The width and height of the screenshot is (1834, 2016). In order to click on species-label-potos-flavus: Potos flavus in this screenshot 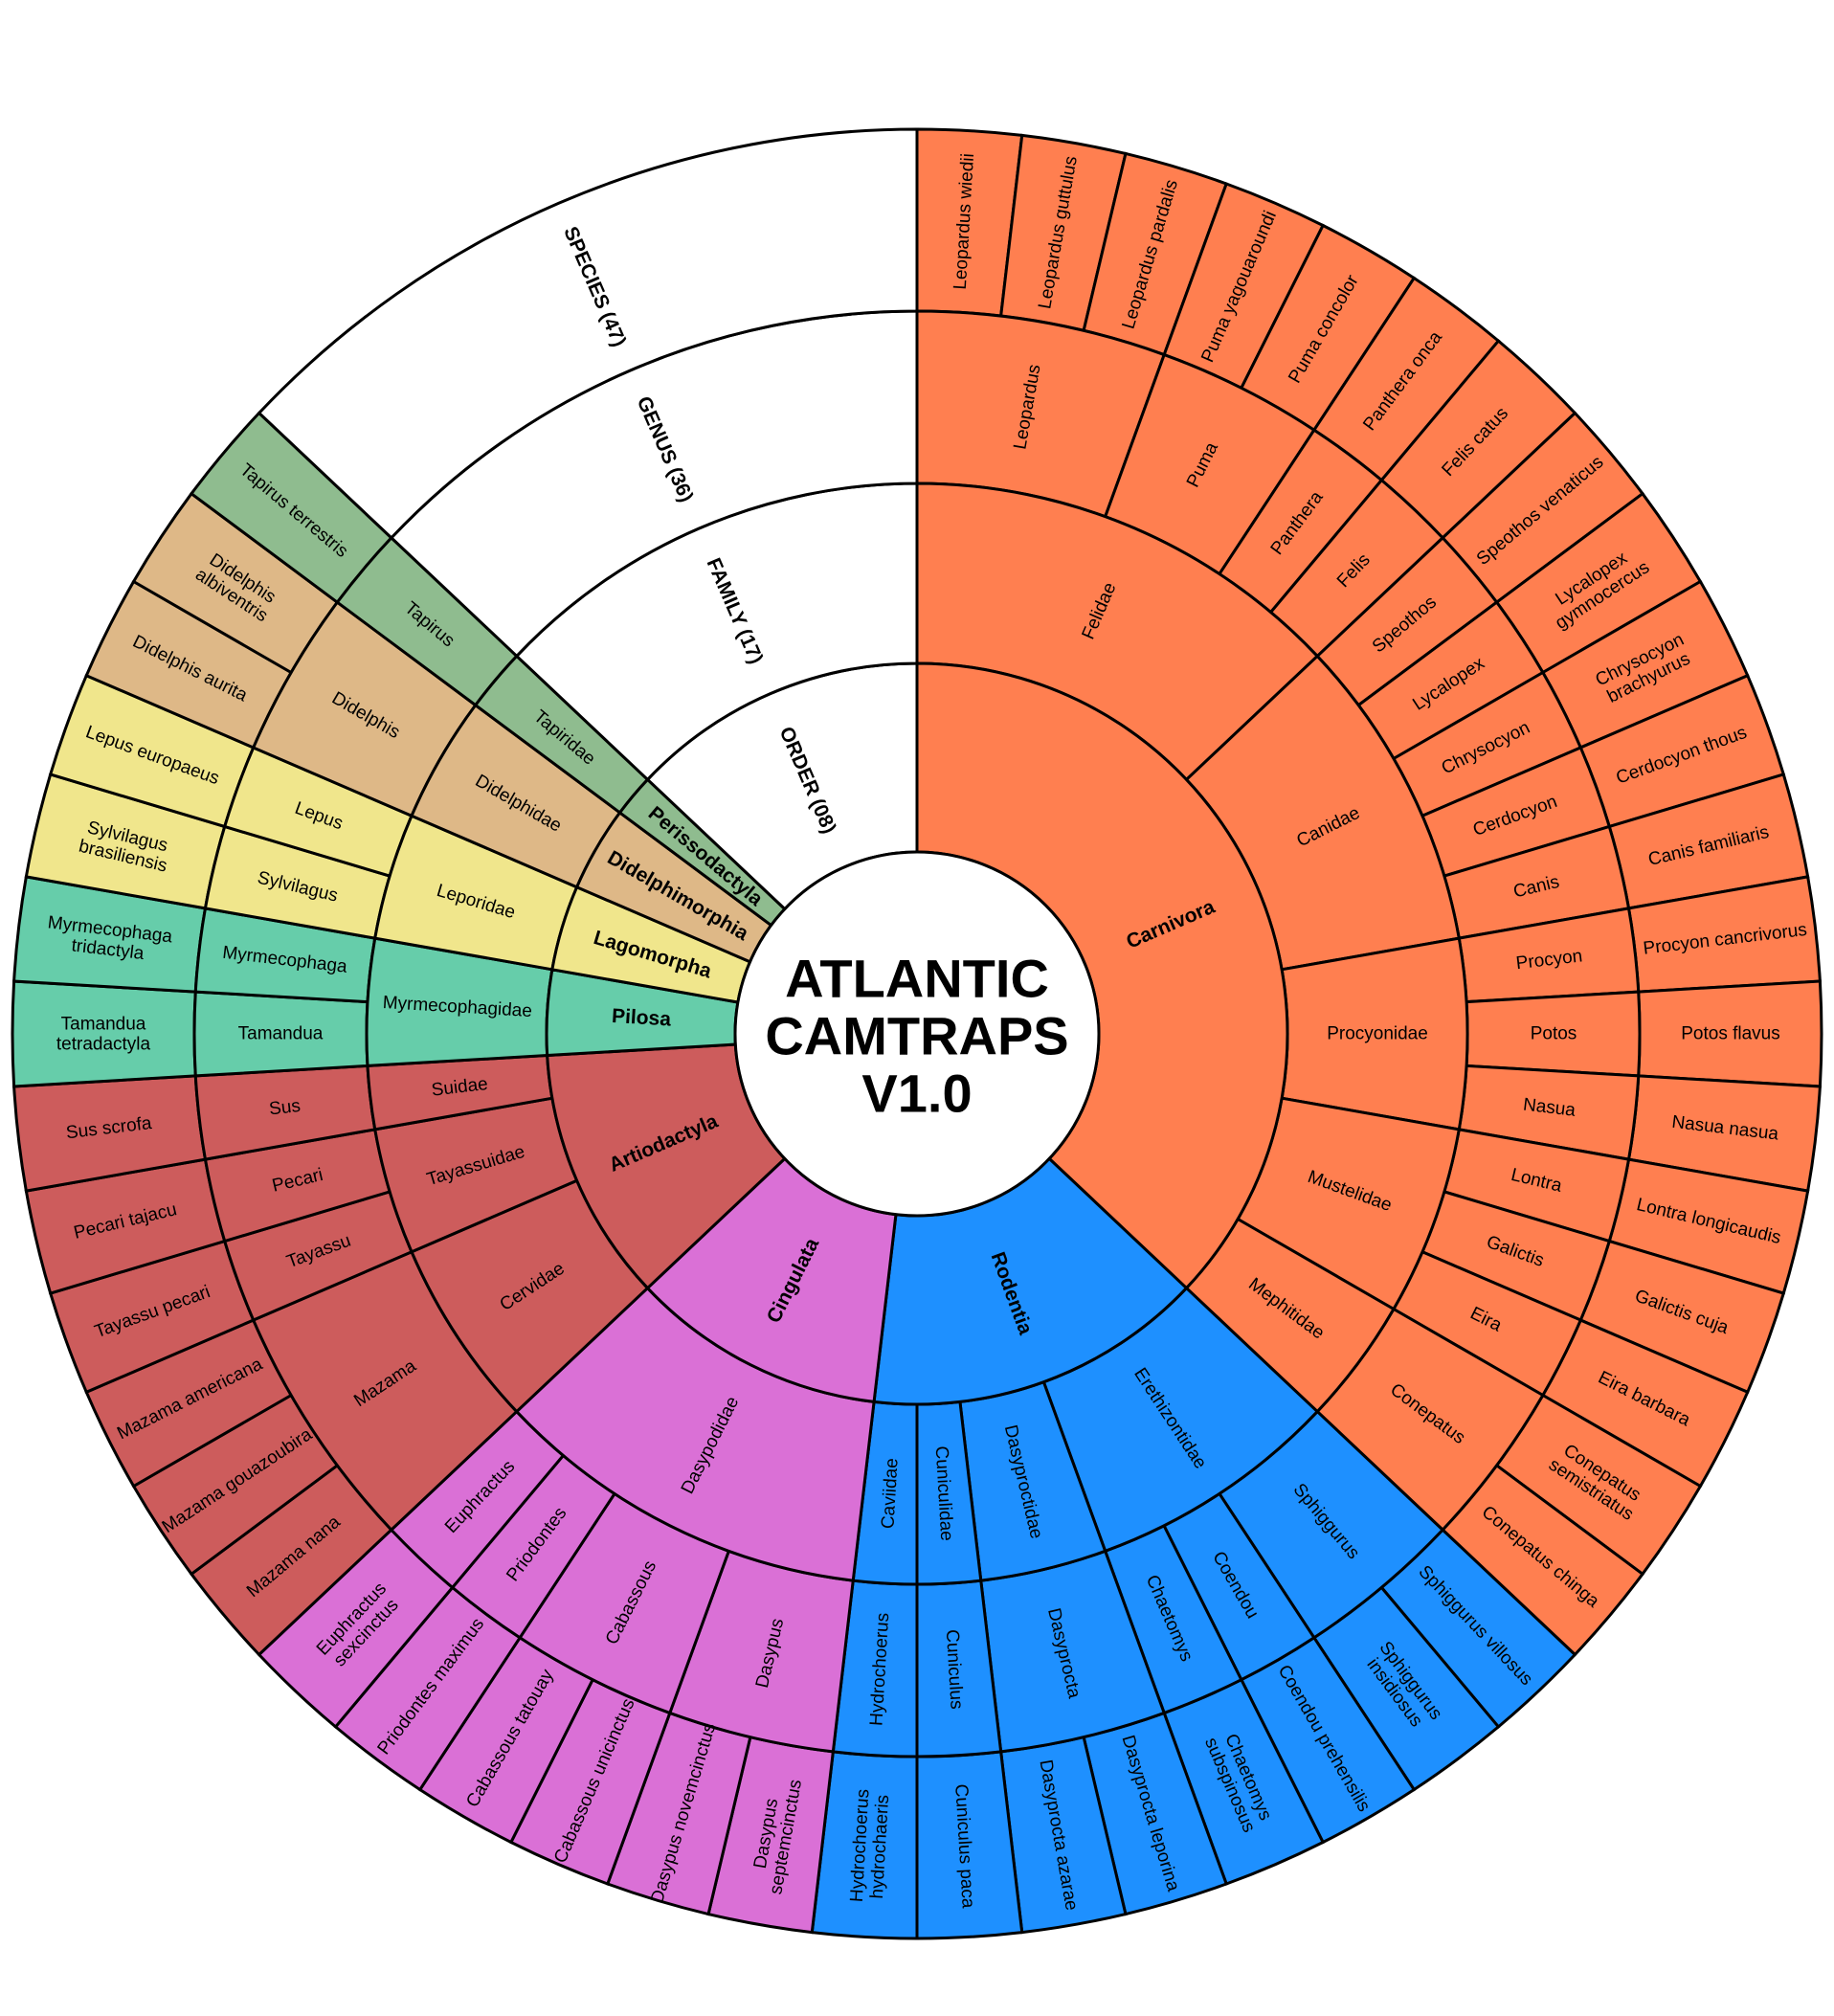, I will do `click(1731, 1034)`.